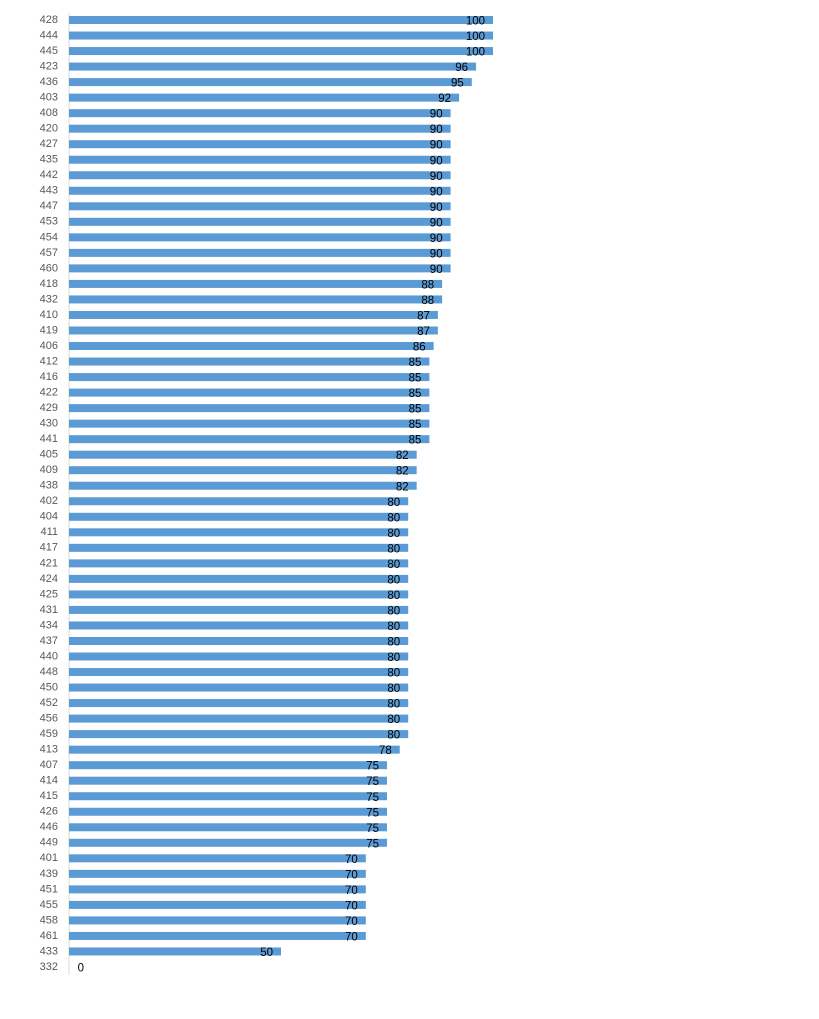 The height and width of the screenshot is (1019, 819). I want to click on y-tick-label: 434, so click(49, 625).